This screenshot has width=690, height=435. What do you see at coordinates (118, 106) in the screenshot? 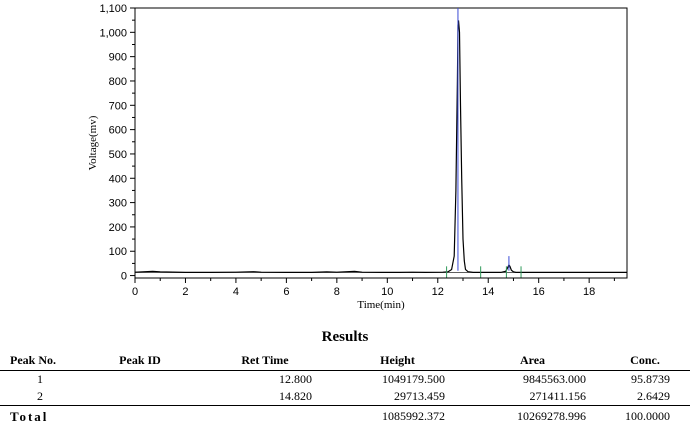
I see `y-tick-label: 700` at bounding box center [118, 106].